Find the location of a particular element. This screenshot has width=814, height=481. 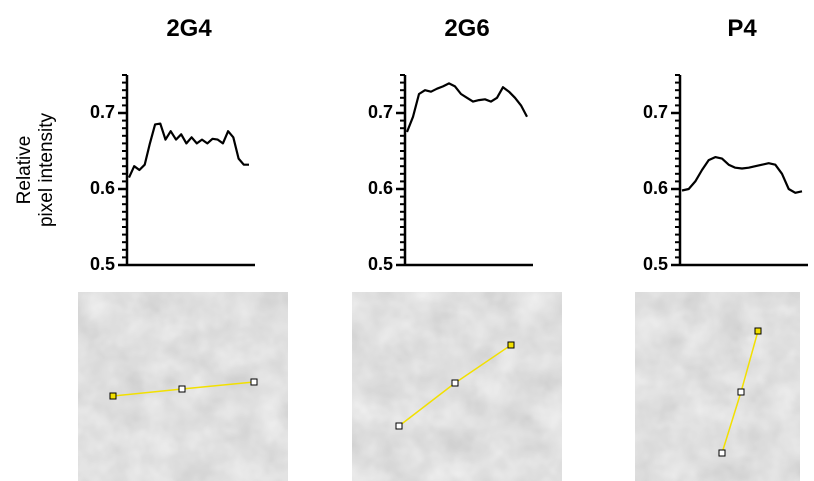

image is located at coordinates (717, 386).